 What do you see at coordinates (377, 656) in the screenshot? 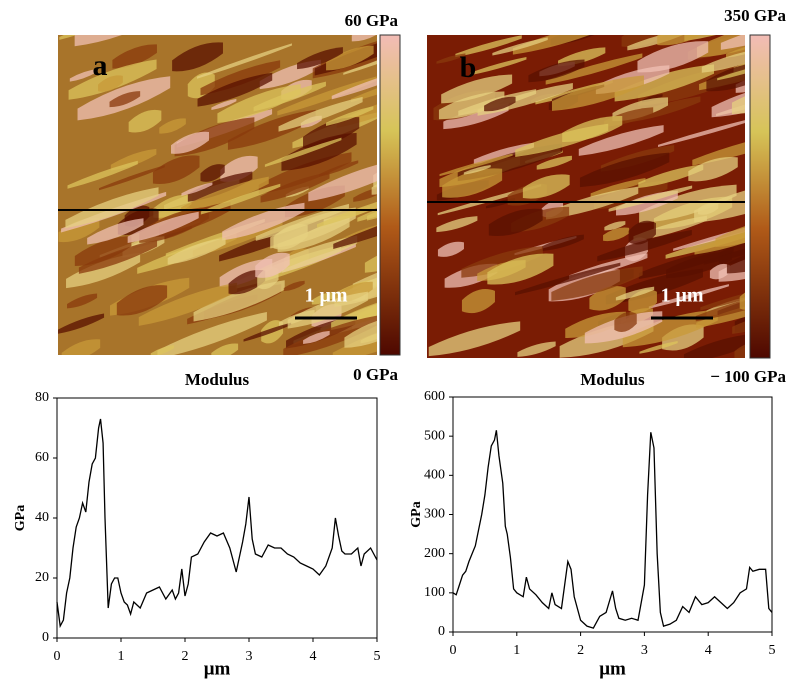
I see `x-tick-label: 5` at bounding box center [377, 656].